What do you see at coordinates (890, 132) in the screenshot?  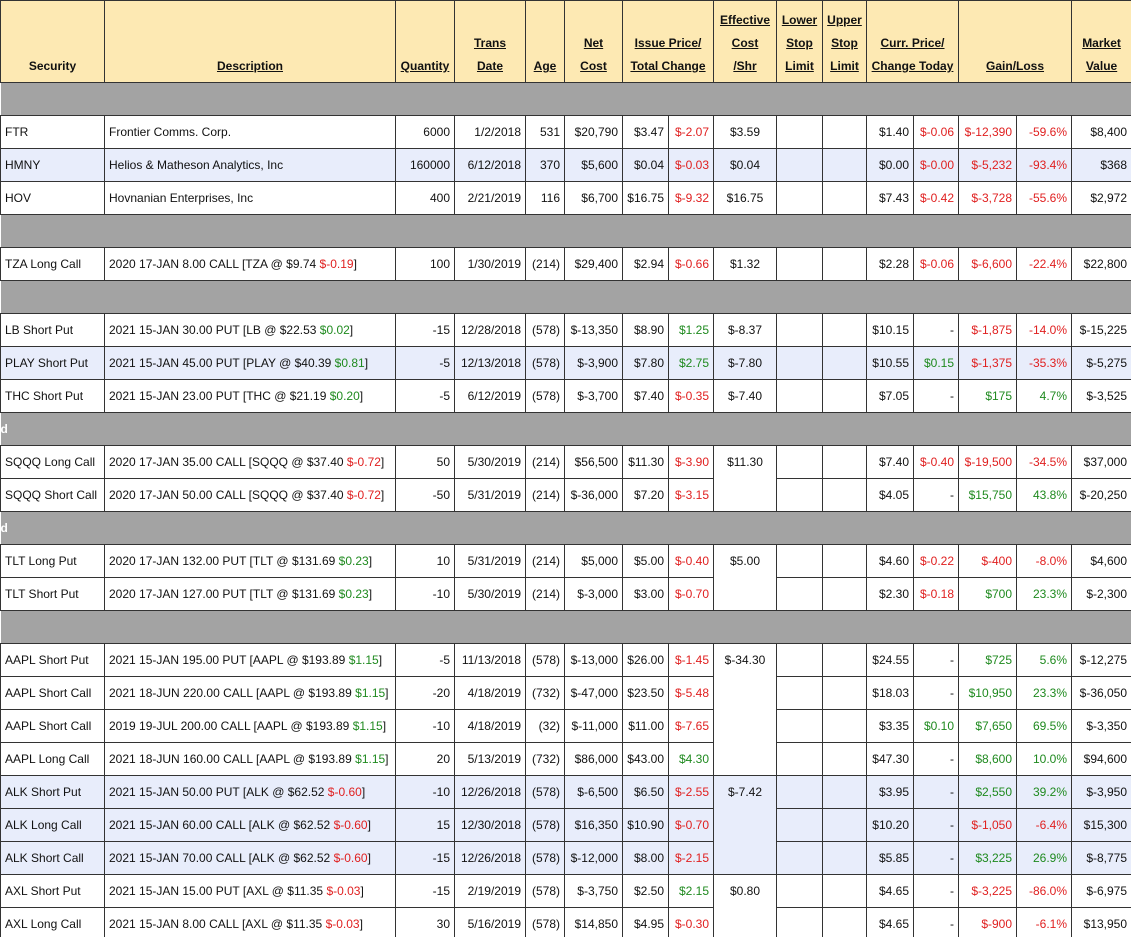 I see `curr-price-cell: $1.40` at bounding box center [890, 132].